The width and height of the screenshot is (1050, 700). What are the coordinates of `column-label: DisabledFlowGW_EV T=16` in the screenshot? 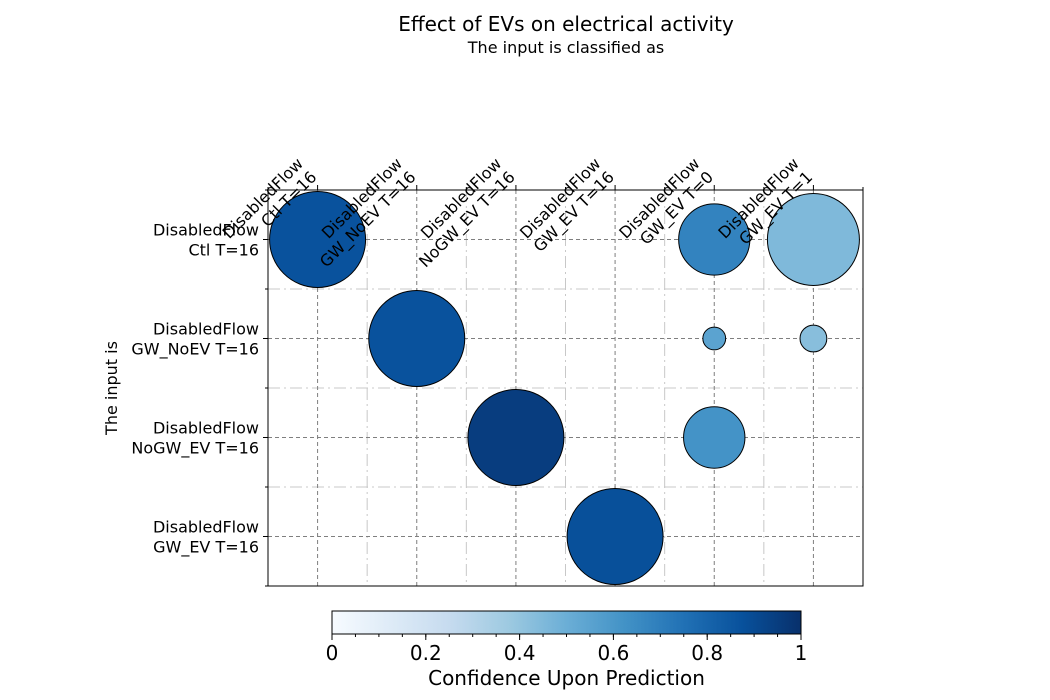 It's located at (567, 205).